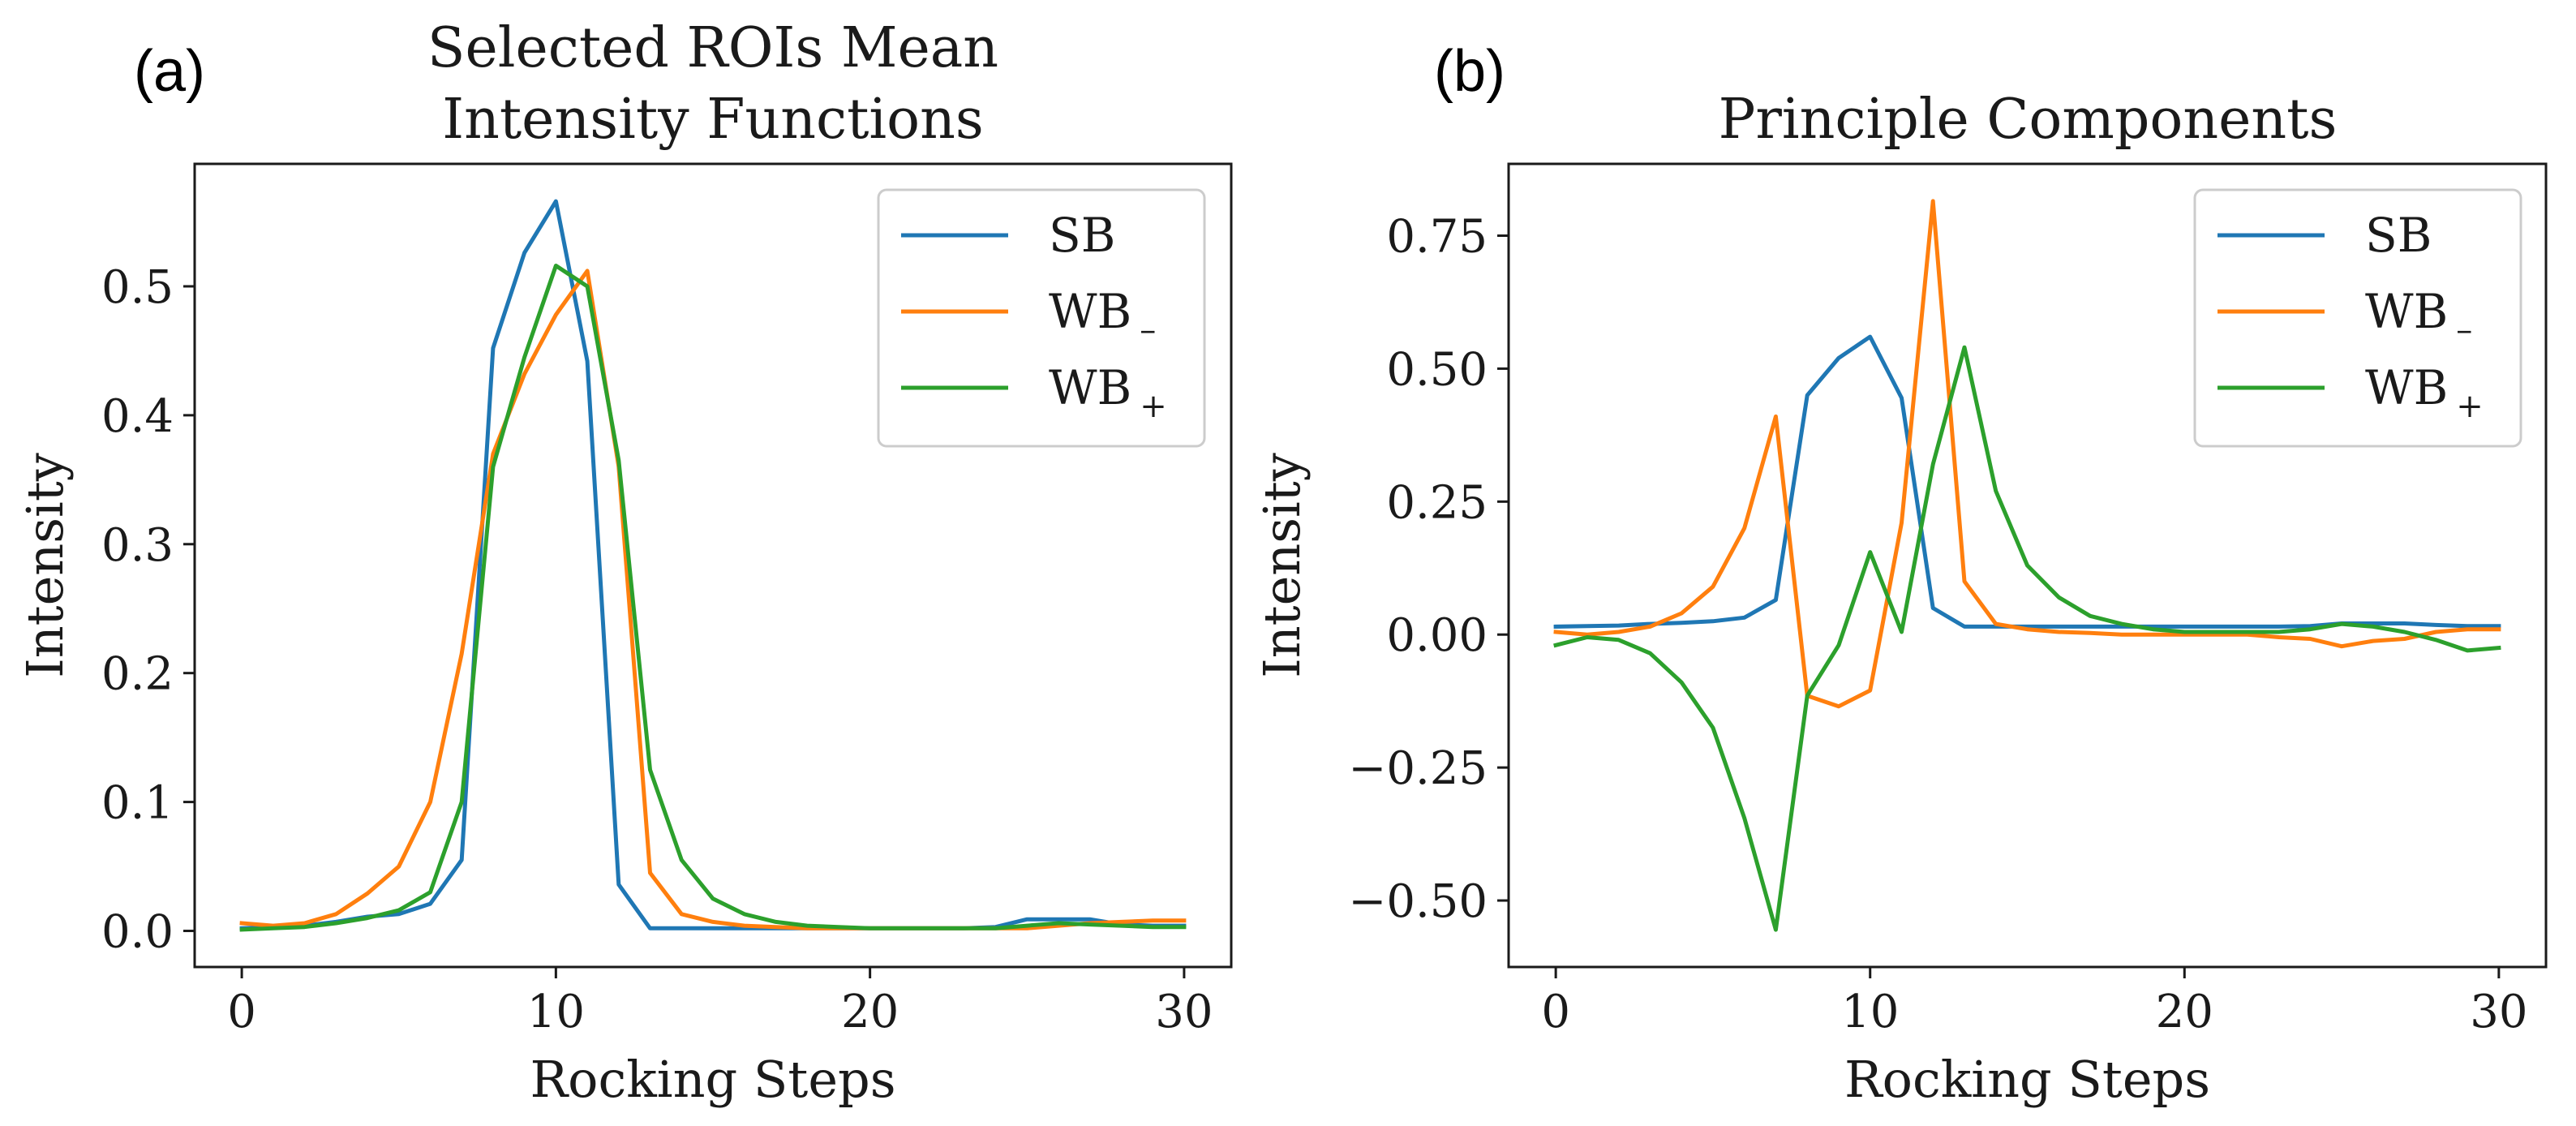 The image size is (2576, 1126). Describe the element at coordinates (2028, 120) in the screenshot. I see `chart-title-line: Principle Components` at that location.